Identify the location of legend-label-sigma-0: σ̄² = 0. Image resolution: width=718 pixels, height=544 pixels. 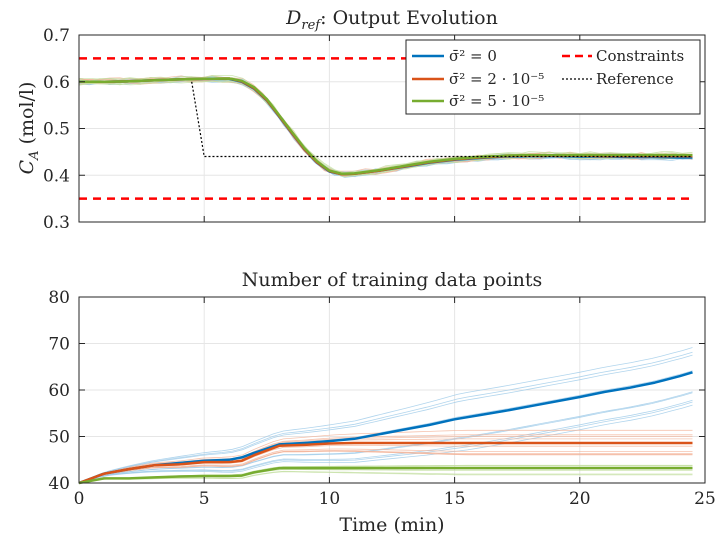
(473, 56).